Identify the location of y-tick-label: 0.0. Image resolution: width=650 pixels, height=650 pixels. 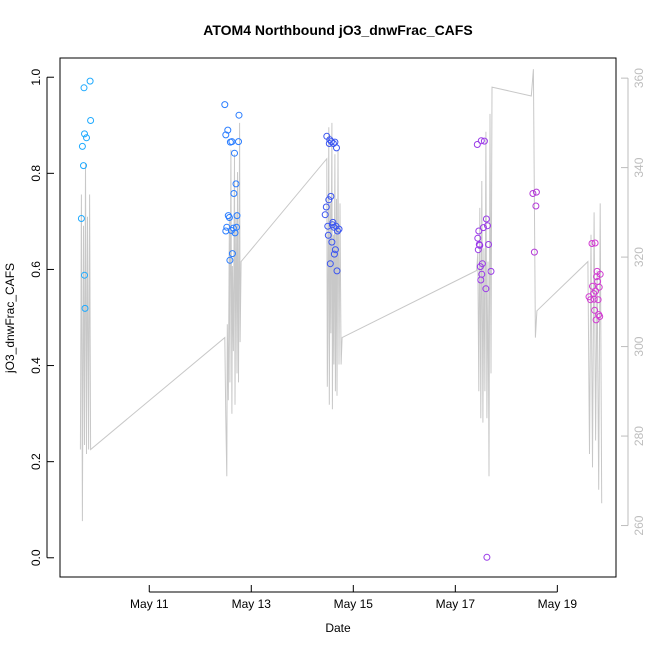
(36, 557).